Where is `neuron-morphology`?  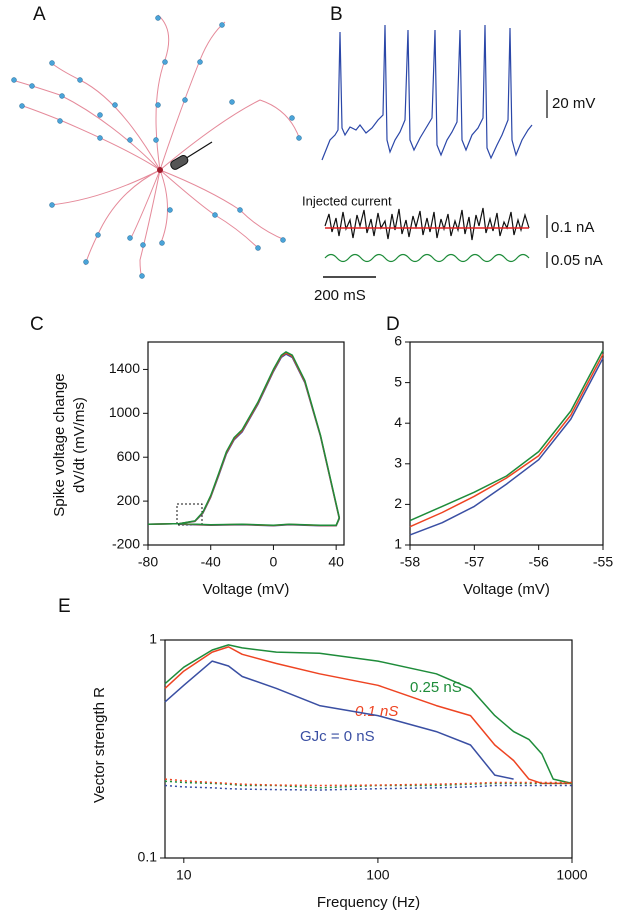
neuron-morphology is located at coordinates (156, 146).